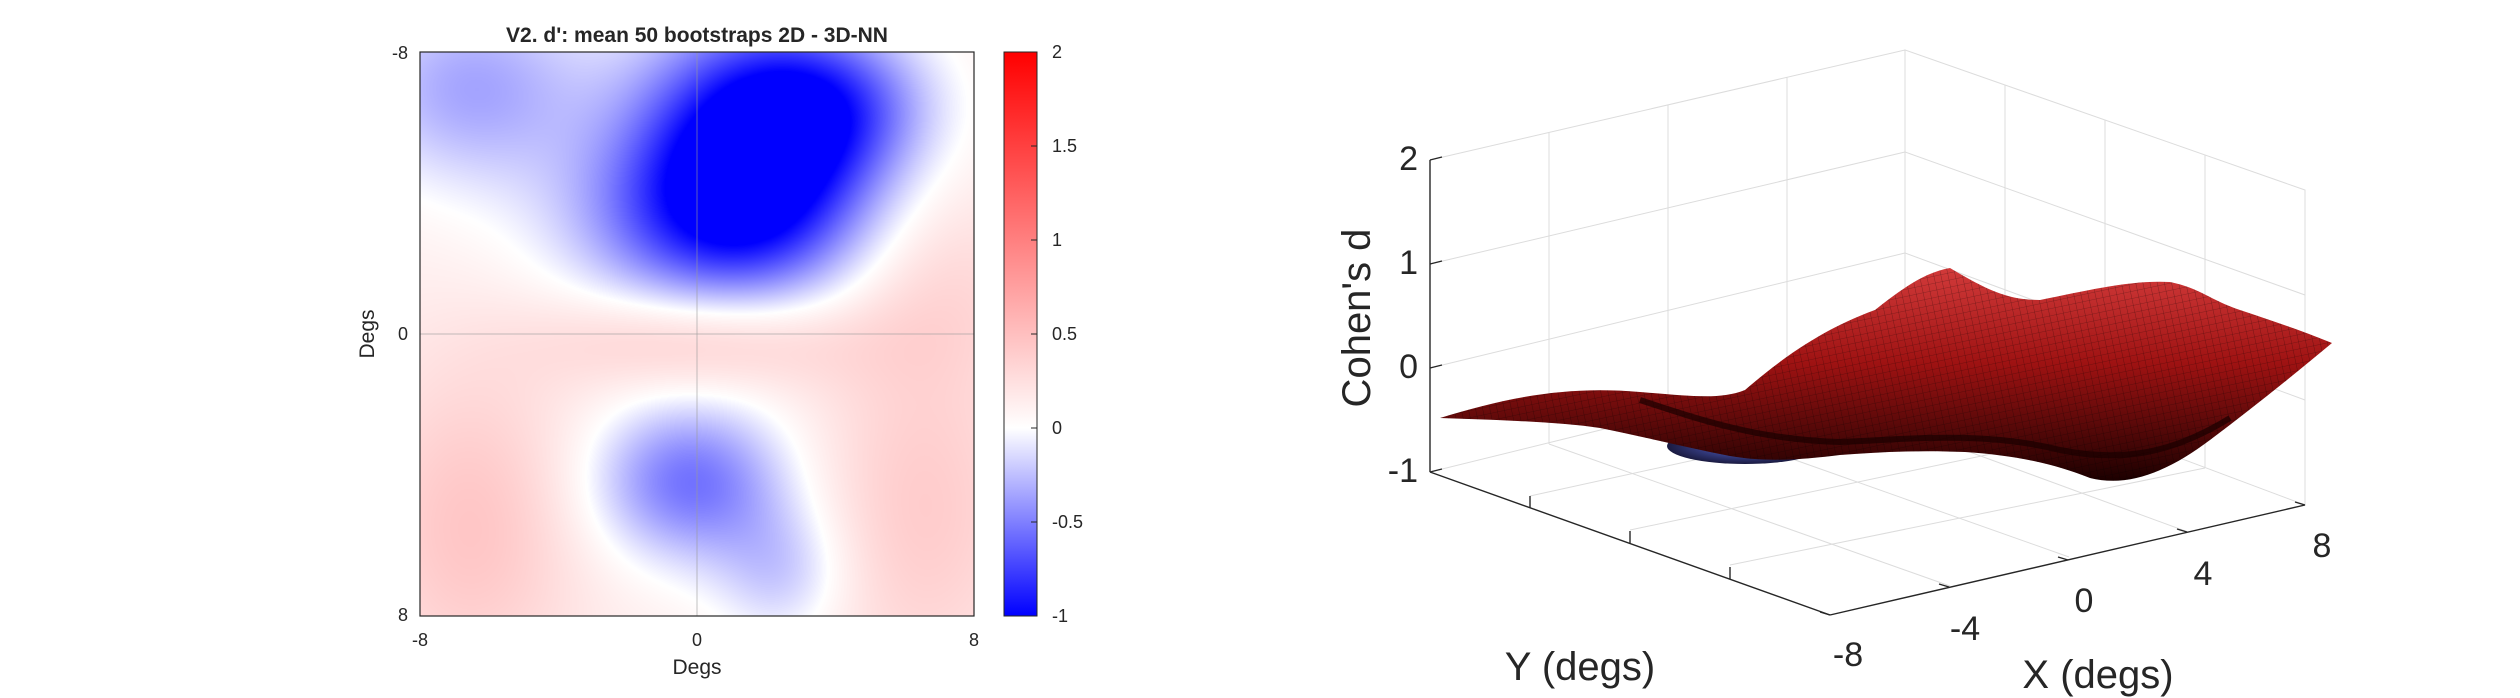 This screenshot has height=698, width=2520. Describe the element at coordinates (2097, 675) in the screenshot. I see `surface-x-label: X (degs)` at that location.